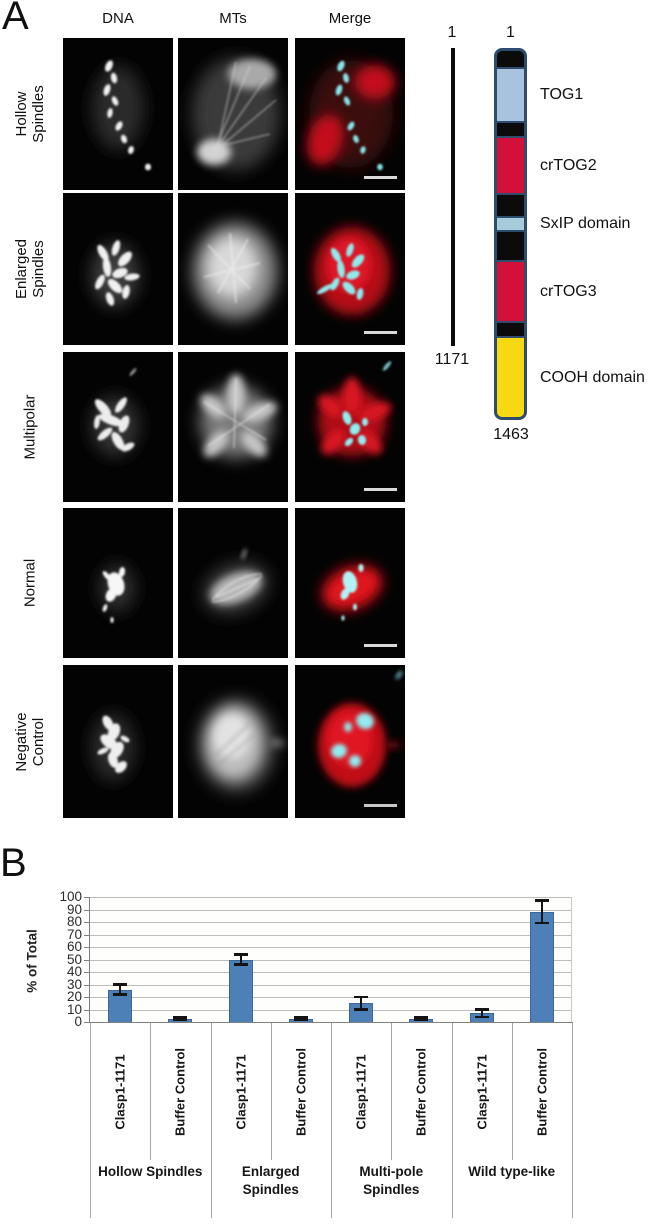  I want to click on category-label-4: Clasp1-1171, so click(361, 1092).